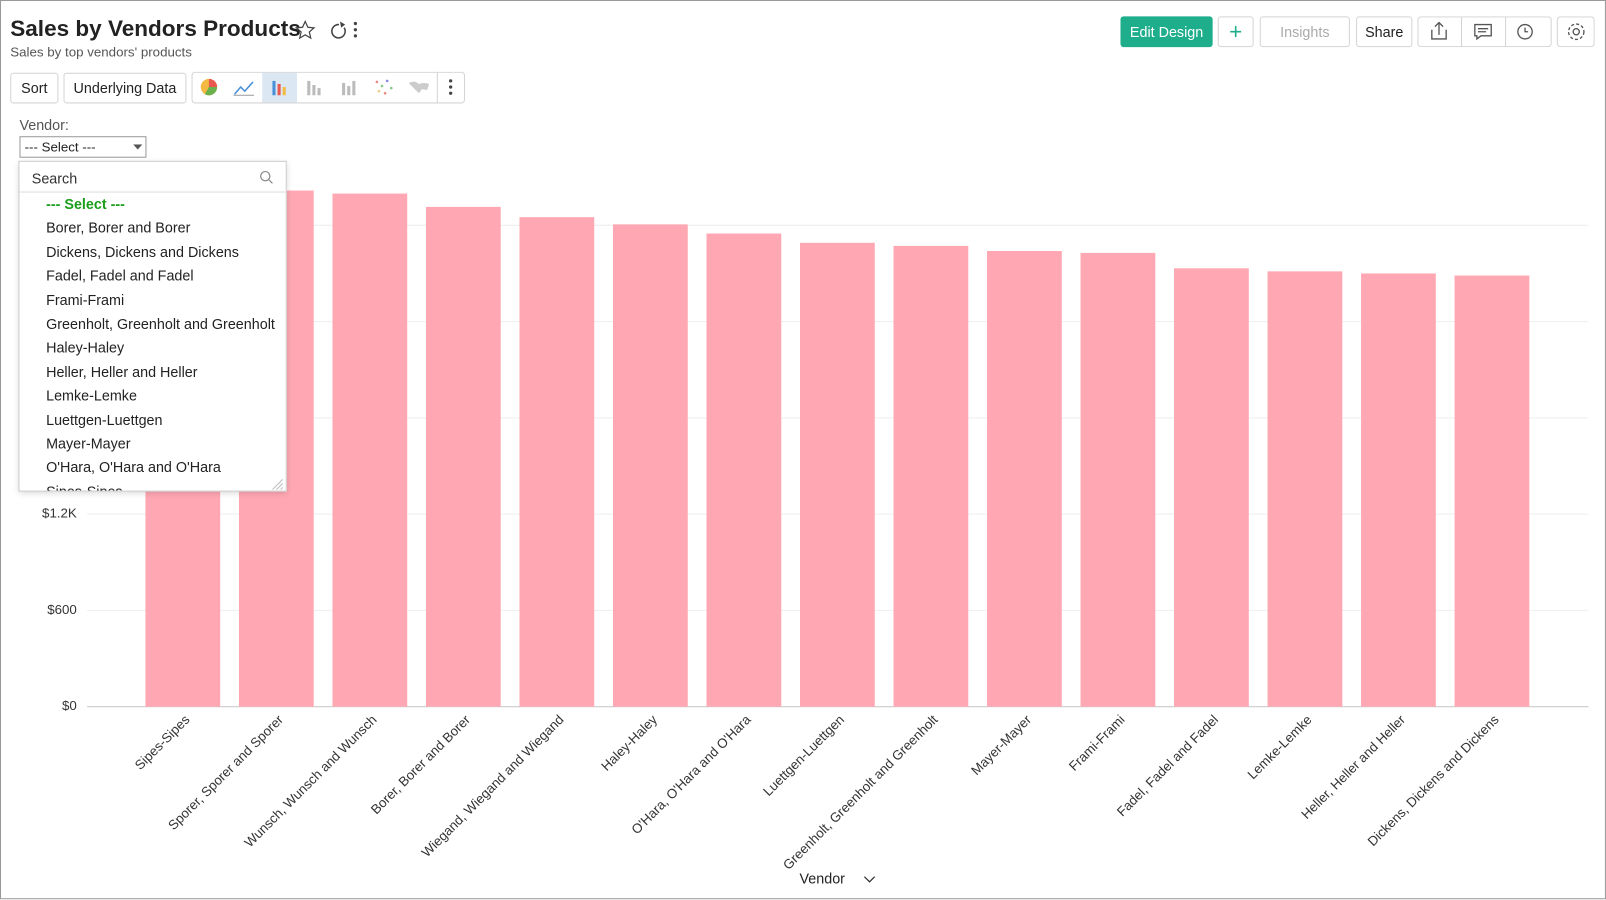  What do you see at coordinates (138, 147) in the screenshot?
I see `select-arrow` at bounding box center [138, 147].